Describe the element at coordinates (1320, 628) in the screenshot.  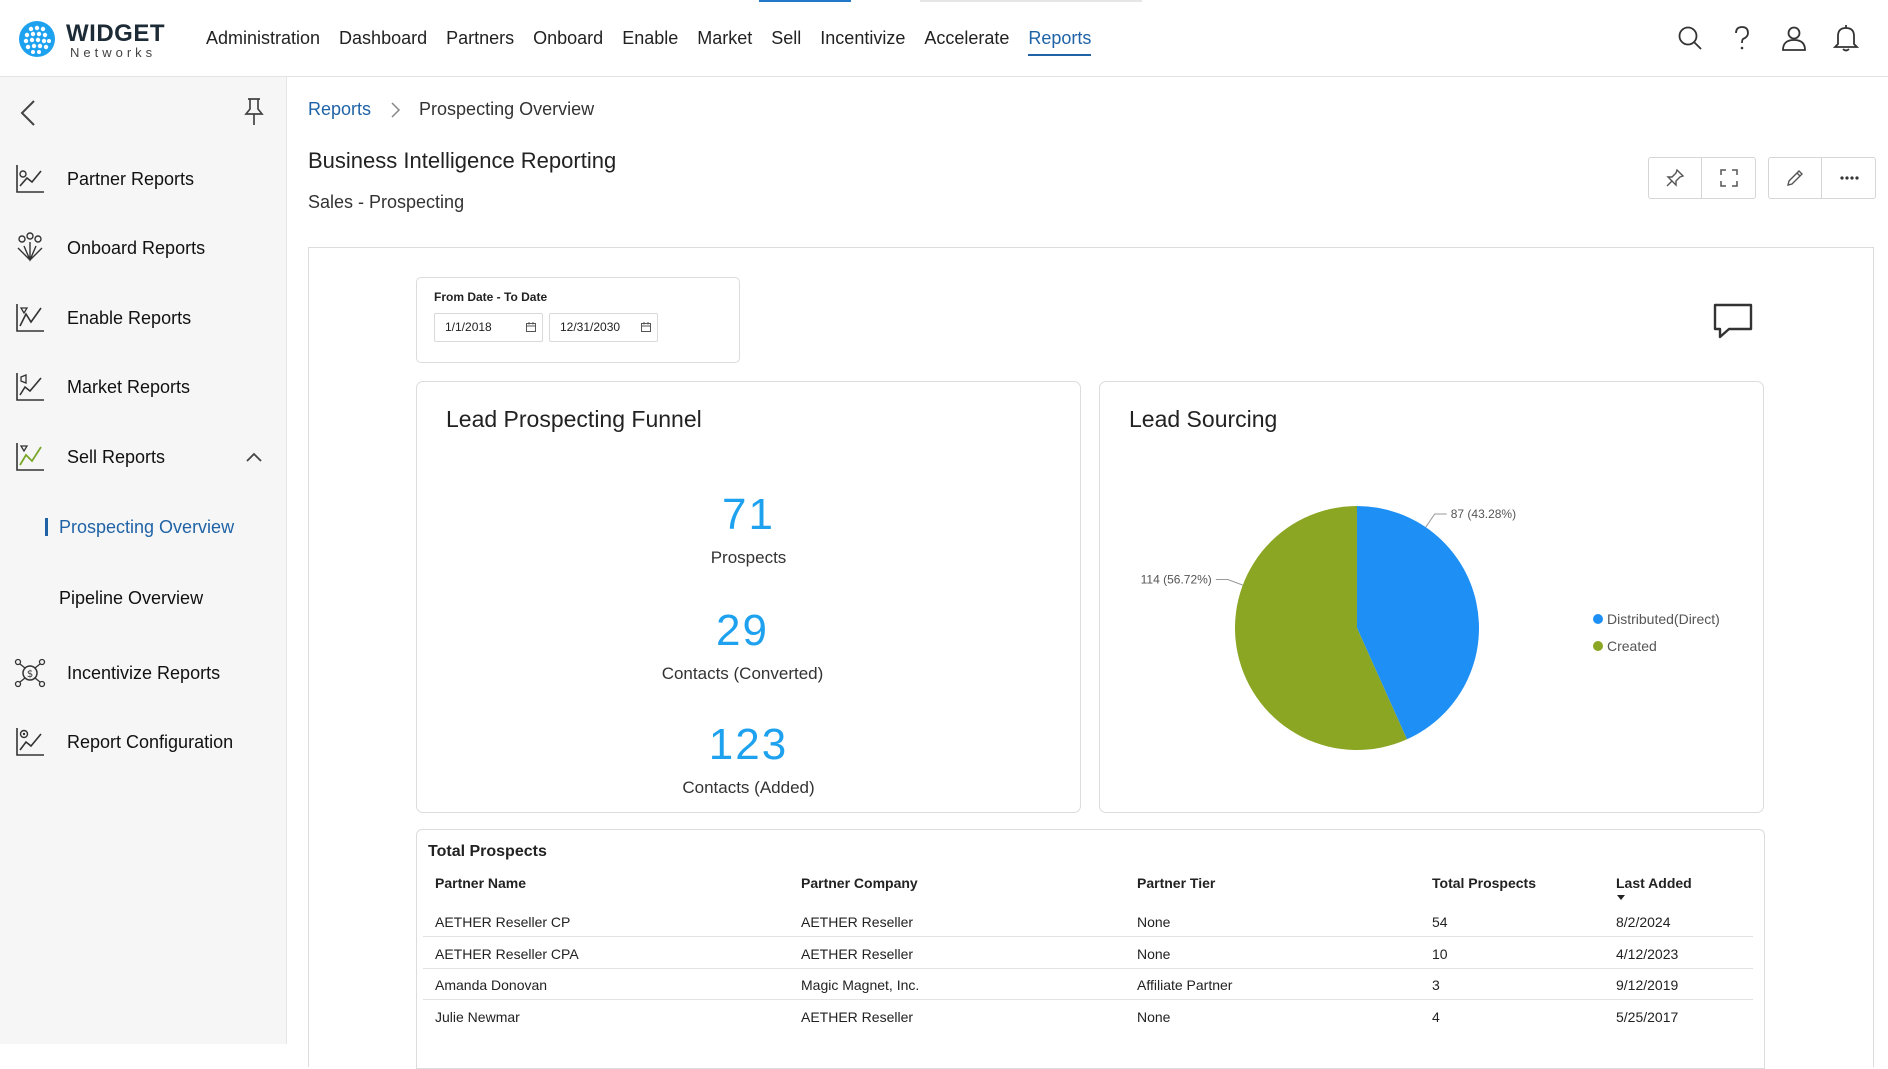
I see `pie-slice-created` at that location.